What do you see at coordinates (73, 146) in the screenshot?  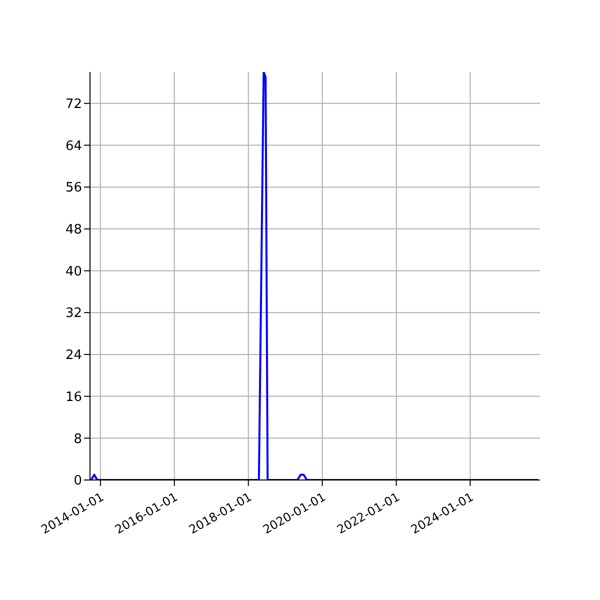 I see `y-tick-label: 64` at bounding box center [73, 146].